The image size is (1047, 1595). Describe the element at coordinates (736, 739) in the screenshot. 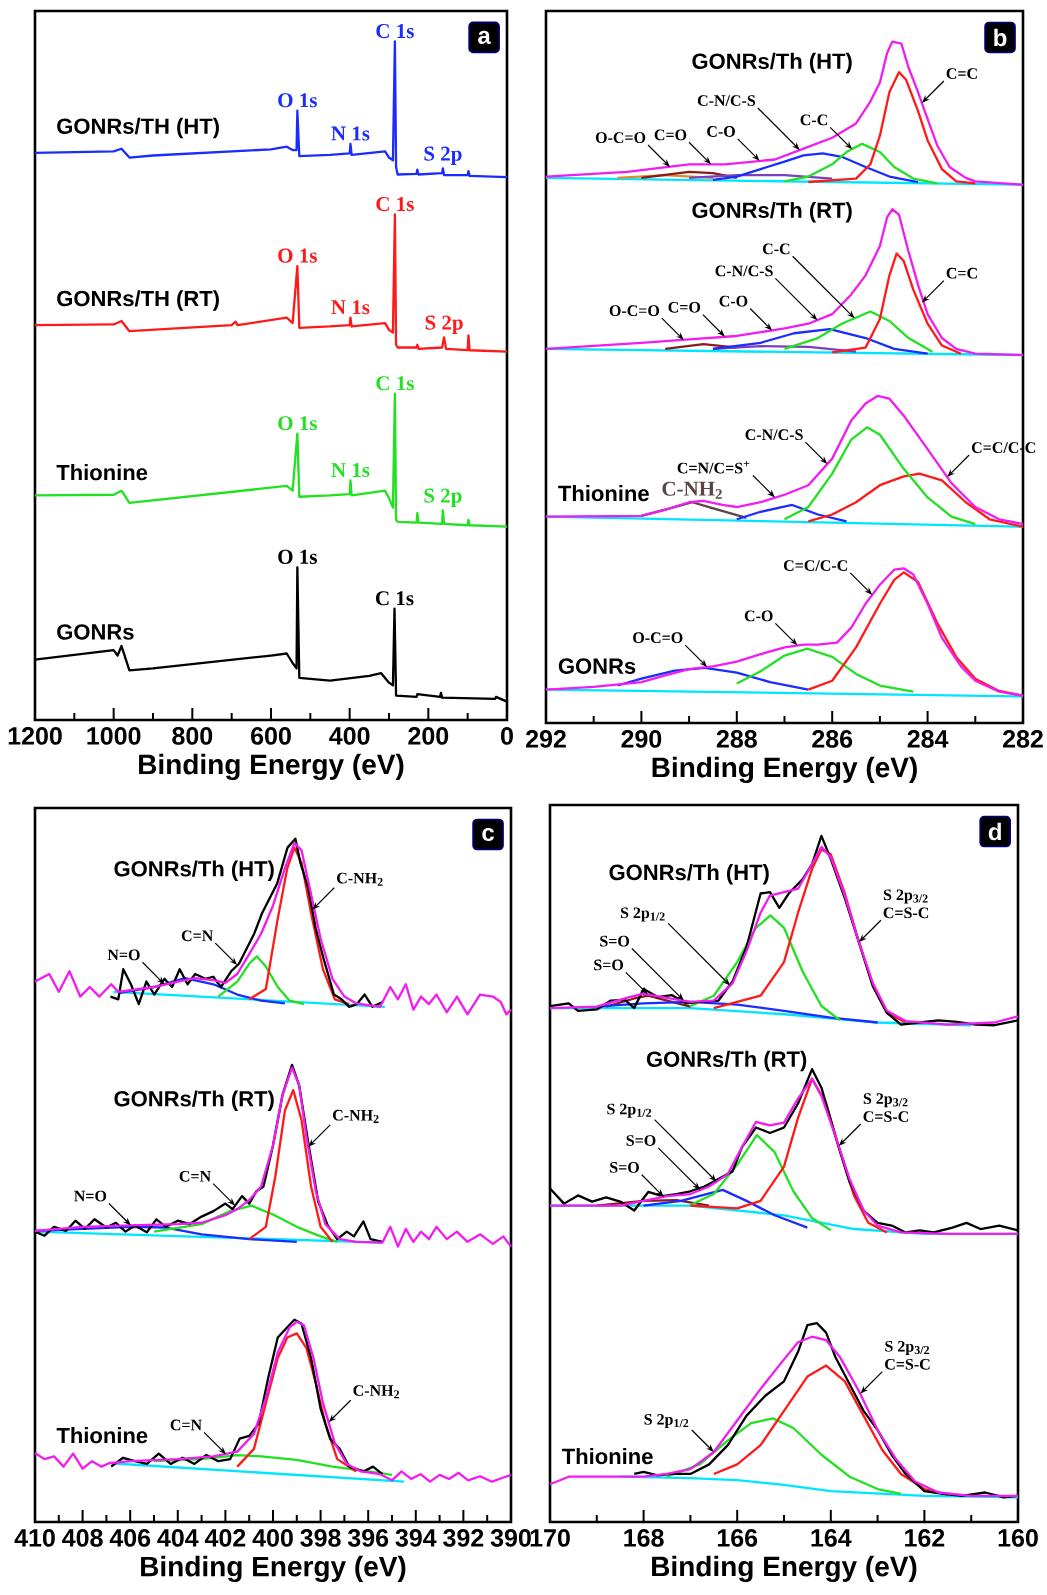

I see `x-tick-label: 288` at that location.